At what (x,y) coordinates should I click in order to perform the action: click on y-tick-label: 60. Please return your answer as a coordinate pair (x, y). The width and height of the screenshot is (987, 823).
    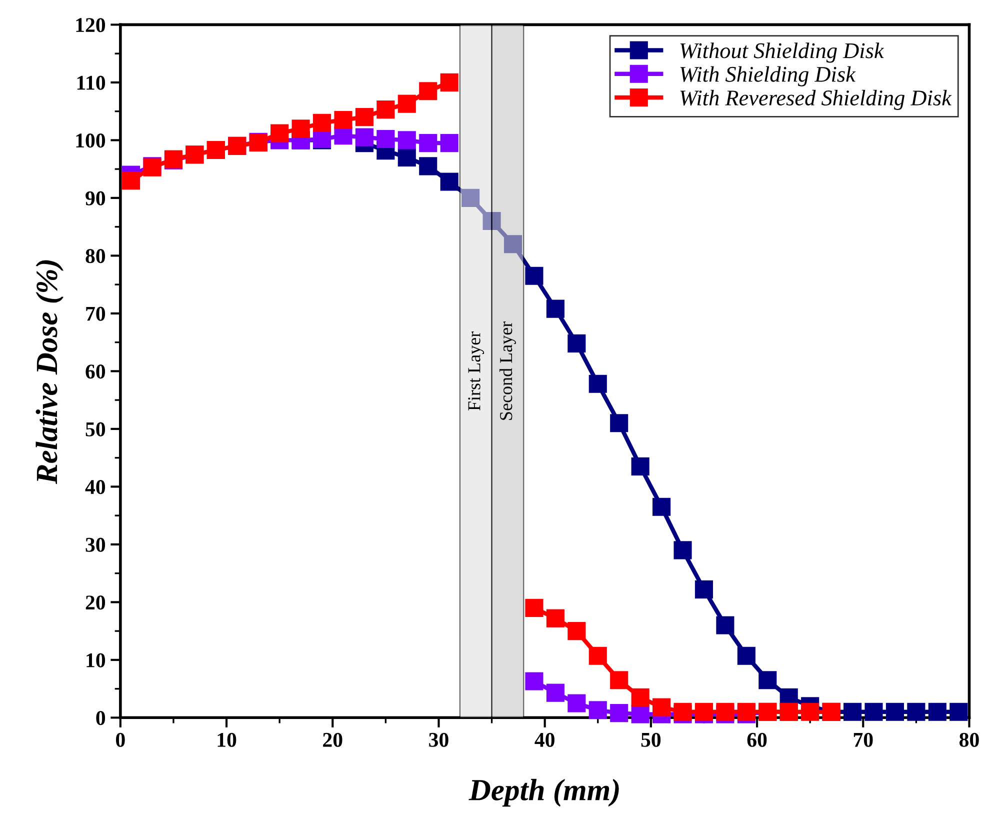
    Looking at the image, I should click on (96, 371).